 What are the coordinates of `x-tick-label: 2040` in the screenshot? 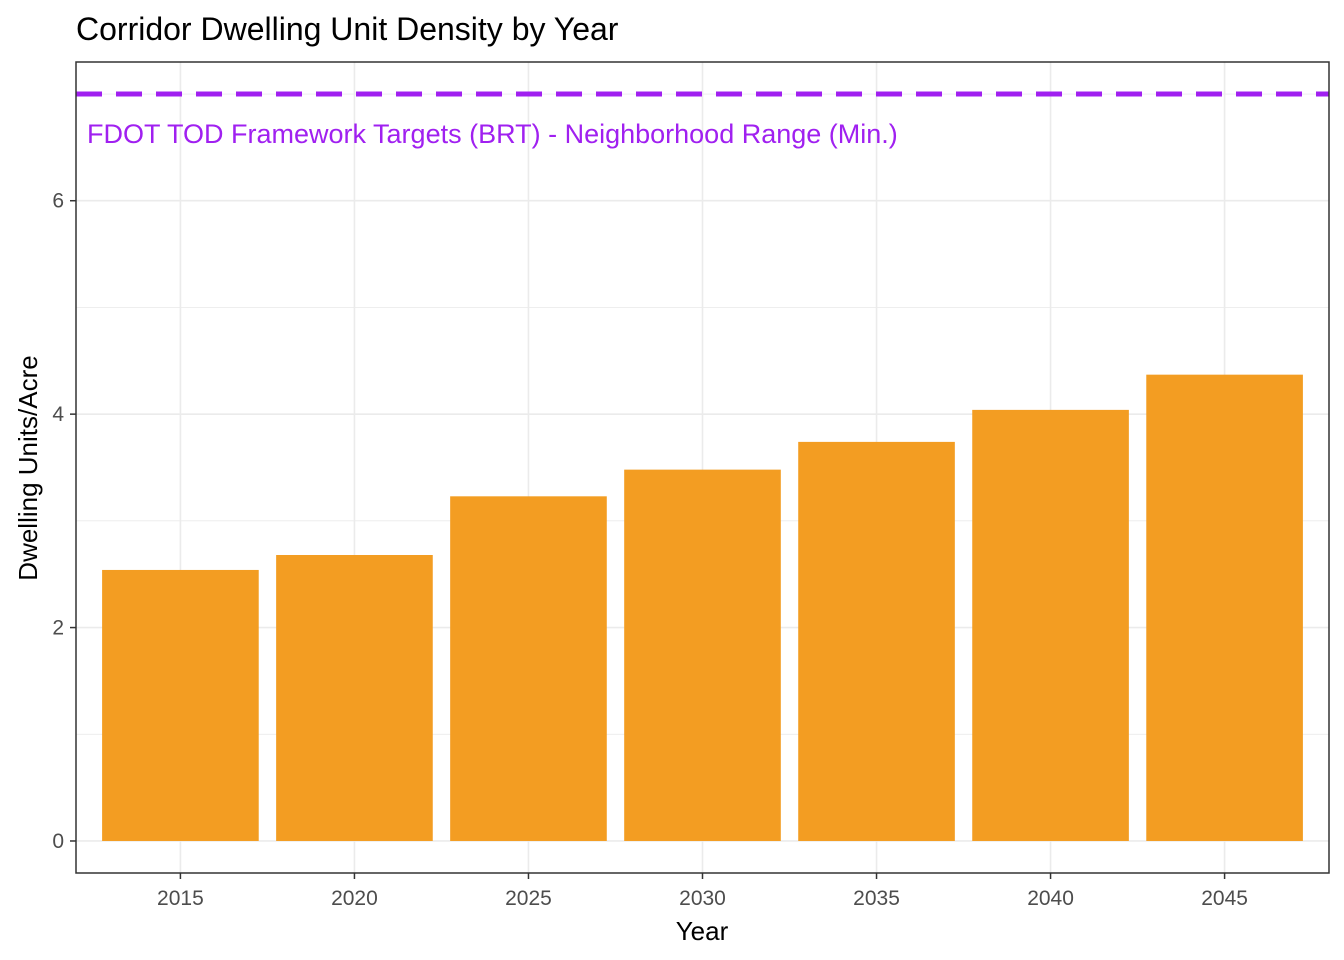 It's located at (1050, 898).